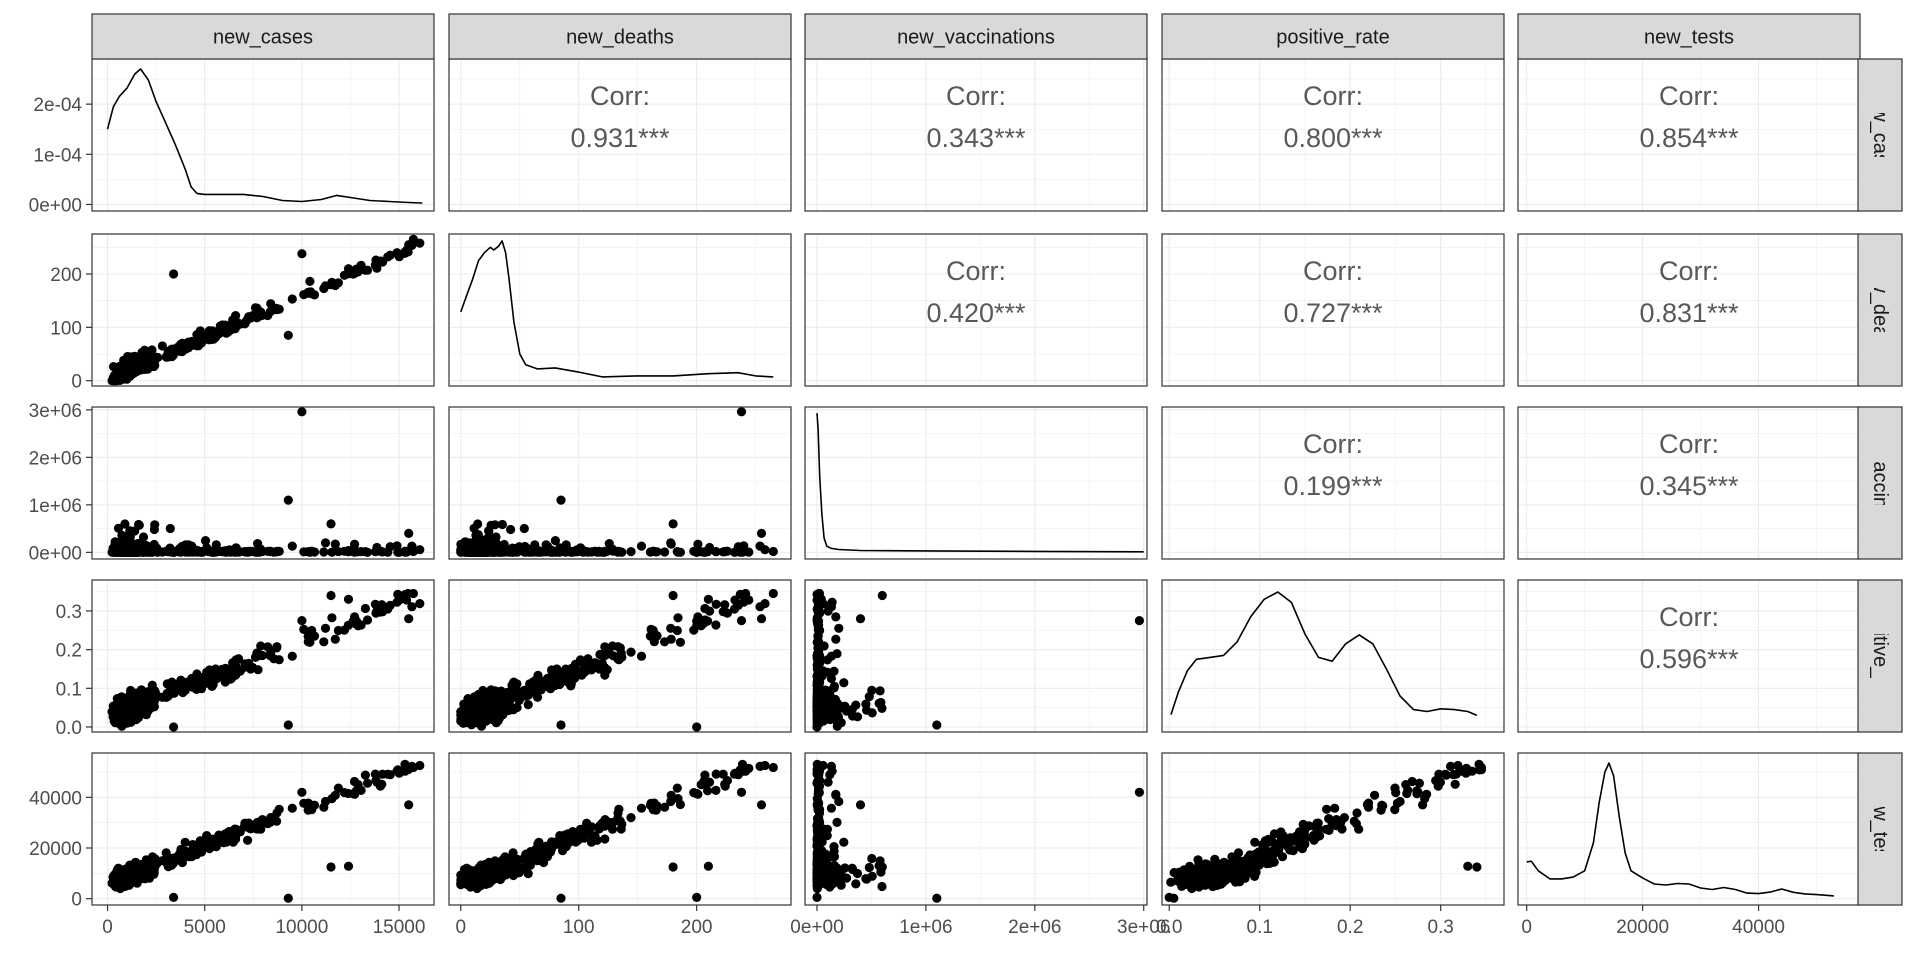 Image resolution: width=1920 pixels, height=960 pixels. Describe the element at coordinates (976, 310) in the screenshot. I see `panel-new_deaths-new_vaccinations` at that location.